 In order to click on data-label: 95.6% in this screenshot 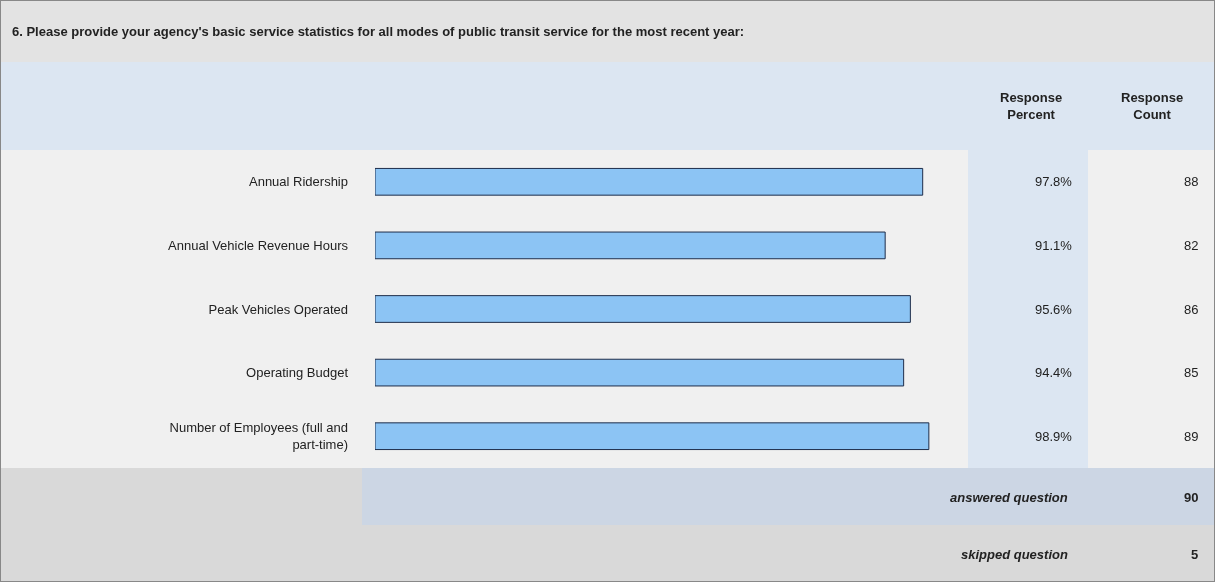, I will do `click(1054, 309)`.